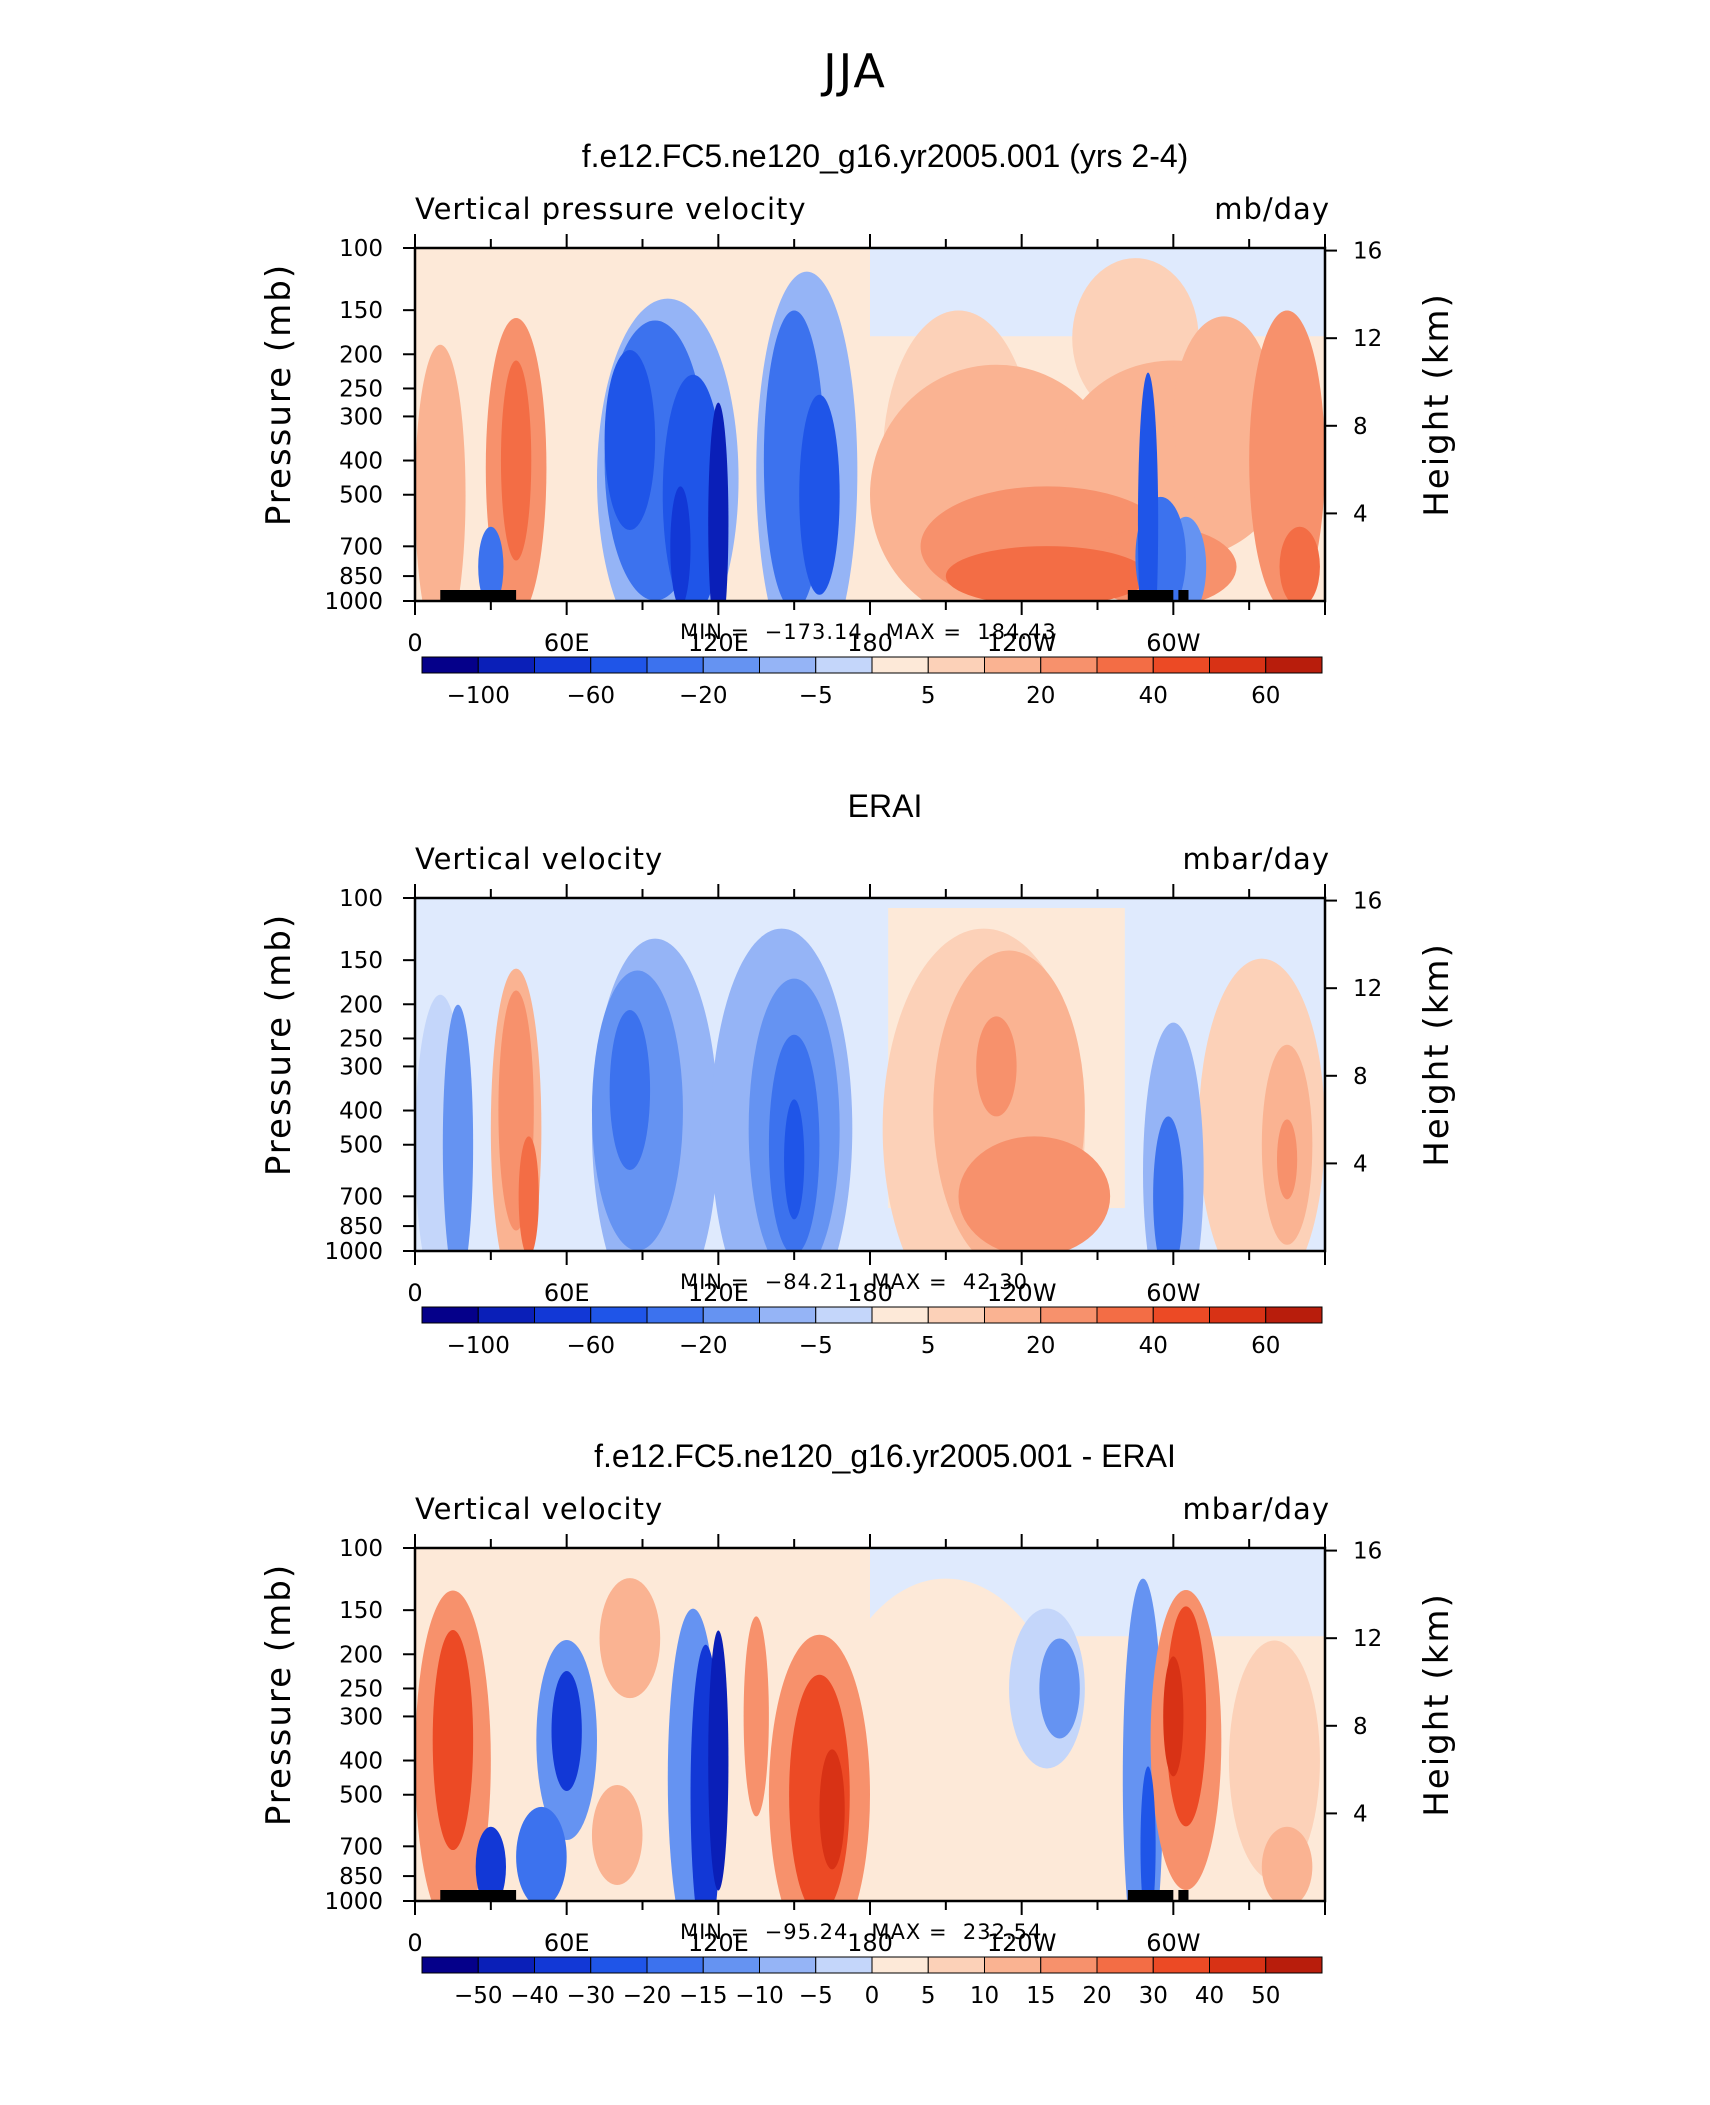 This screenshot has height=2105, width=1710. Describe the element at coordinates (885, 1456) in the screenshot. I see `panel-title: f.e12.FC5.ne120_g16.yr2005.001 - ERAI` at that location.